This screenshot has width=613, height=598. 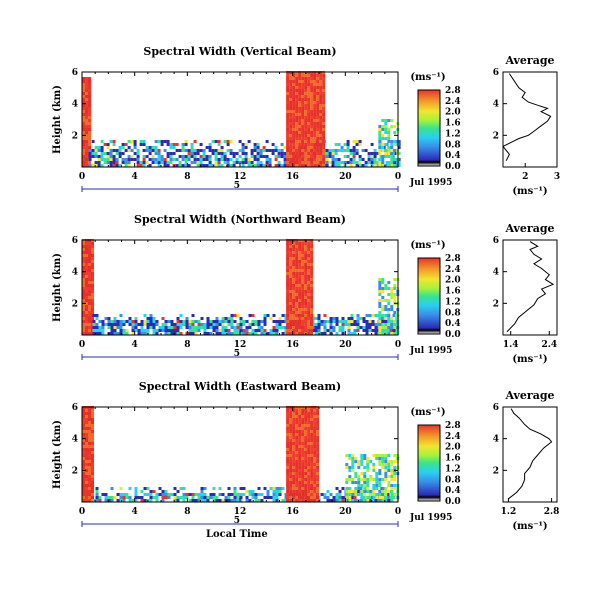 I want to click on average-frame, so click(x=530, y=454).